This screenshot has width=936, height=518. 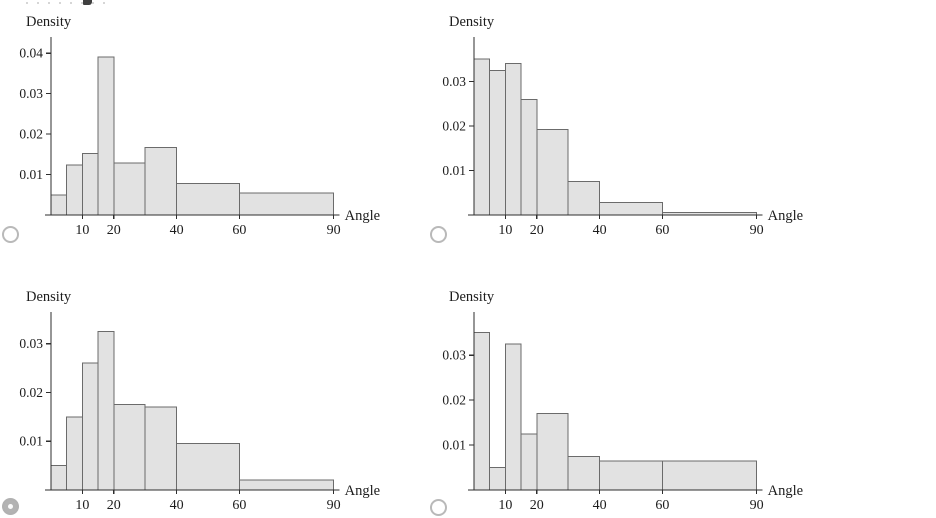 I want to click on radio-option-top-left, so click(x=10, y=234).